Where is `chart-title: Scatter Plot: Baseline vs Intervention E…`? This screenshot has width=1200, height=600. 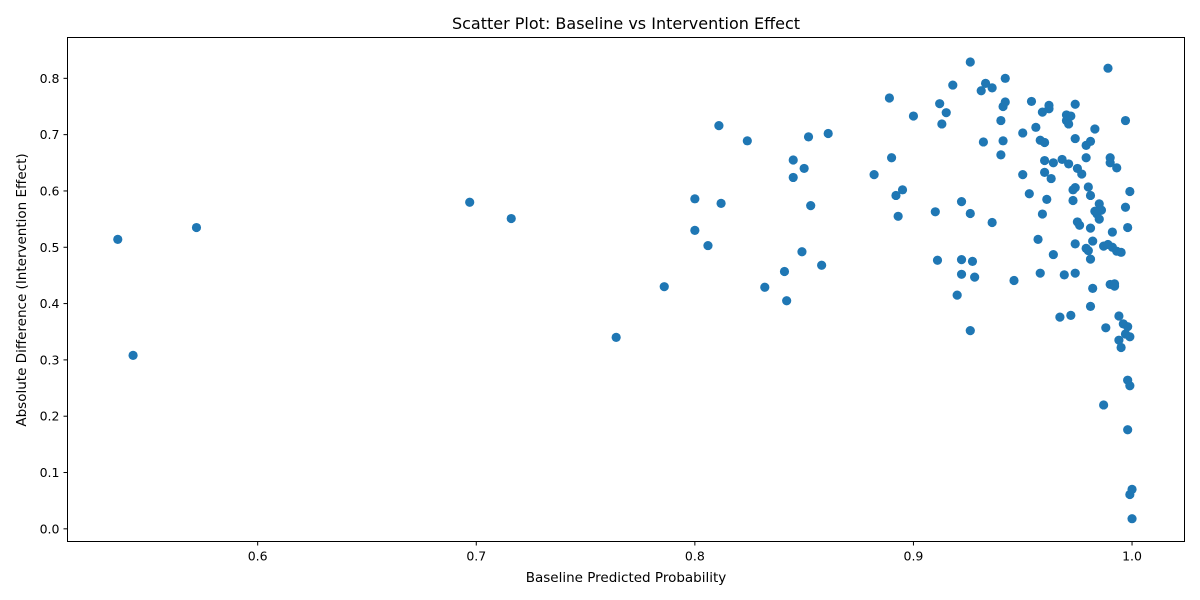
chart-title: Scatter Plot: Baseline vs Intervention E… is located at coordinates (626, 23).